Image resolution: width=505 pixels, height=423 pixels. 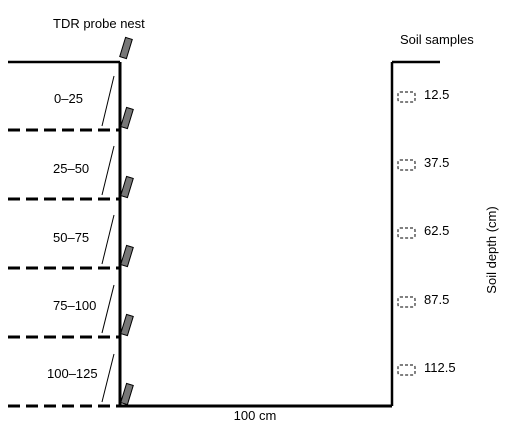 I want to click on sample-depth-label: 12.5, so click(x=436, y=94).